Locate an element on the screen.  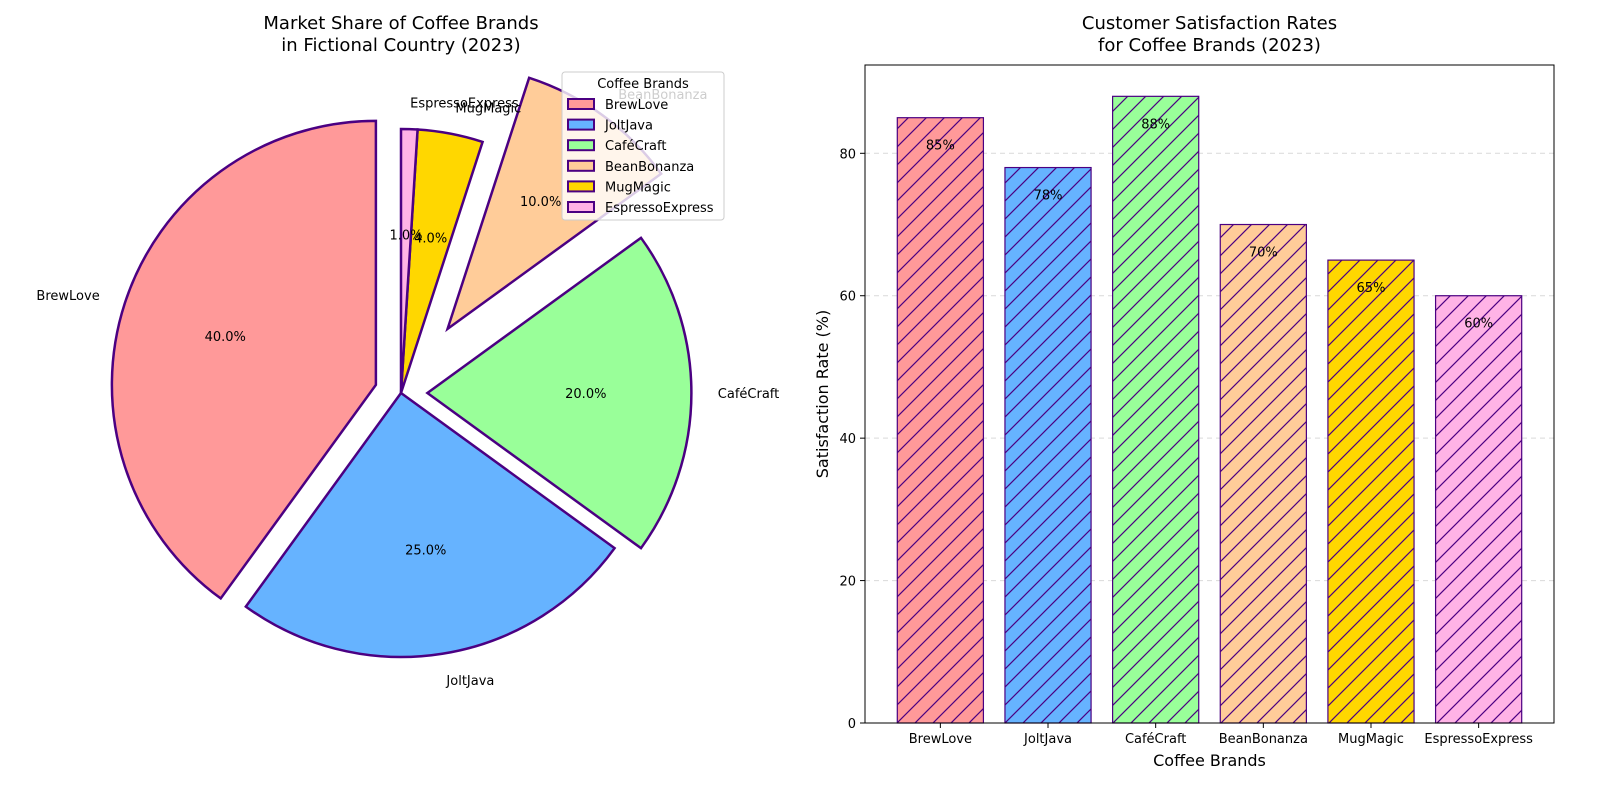
pie-slice-cafecraft is located at coordinates (559, 393).